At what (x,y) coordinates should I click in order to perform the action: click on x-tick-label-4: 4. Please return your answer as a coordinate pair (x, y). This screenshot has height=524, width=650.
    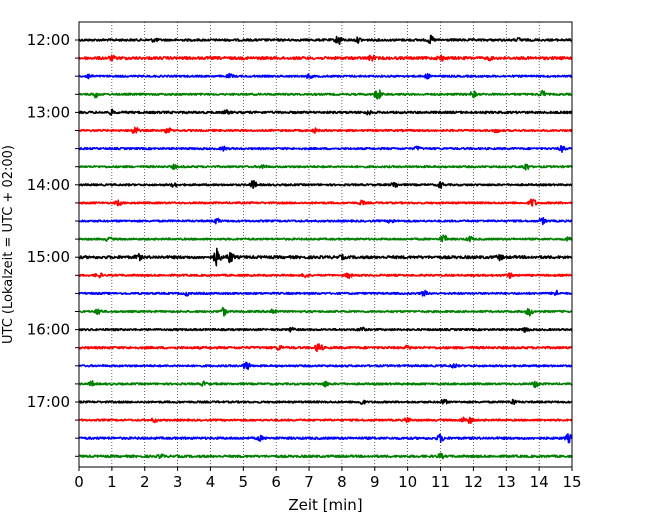
    Looking at the image, I should click on (211, 482).